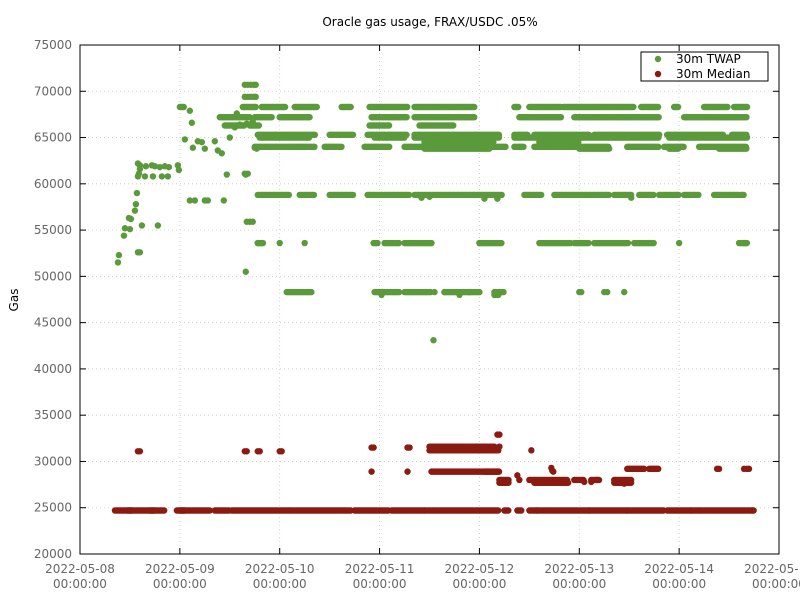 This screenshot has height=600, width=800. Describe the element at coordinates (53, 45) in the screenshot. I see `y-tick-label: 75000` at that location.